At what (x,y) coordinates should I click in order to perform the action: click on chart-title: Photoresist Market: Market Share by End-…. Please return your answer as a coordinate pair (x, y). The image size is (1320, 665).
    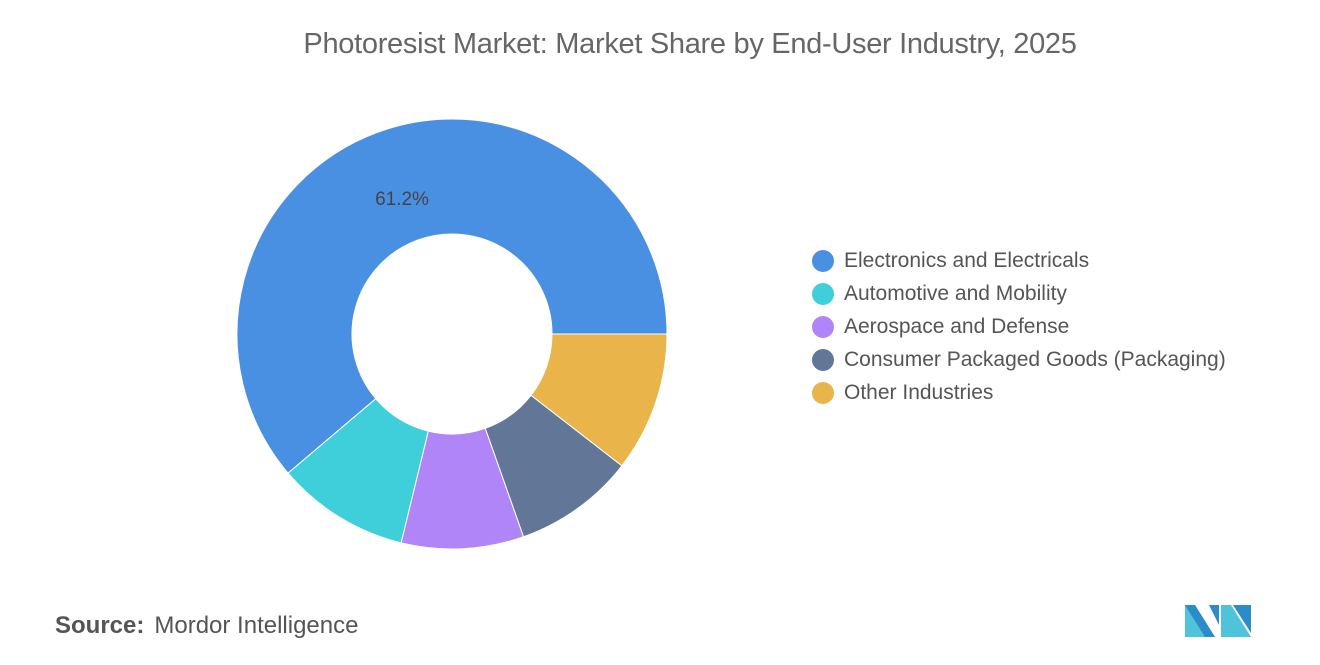
    Looking at the image, I should click on (690, 44).